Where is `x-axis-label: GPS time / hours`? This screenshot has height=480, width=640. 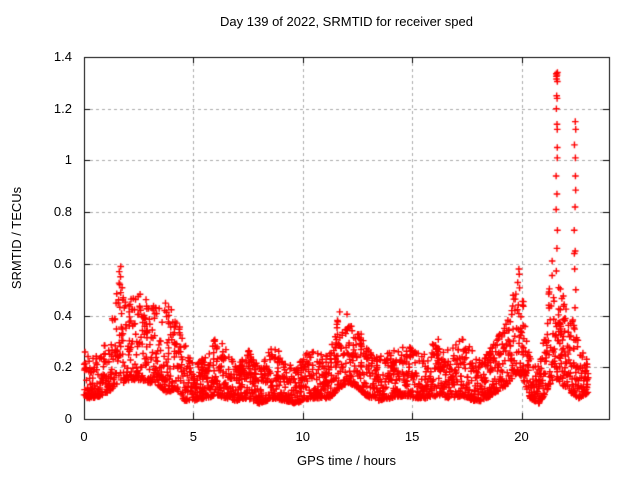
x-axis-label: GPS time / hours is located at coordinates (346, 460).